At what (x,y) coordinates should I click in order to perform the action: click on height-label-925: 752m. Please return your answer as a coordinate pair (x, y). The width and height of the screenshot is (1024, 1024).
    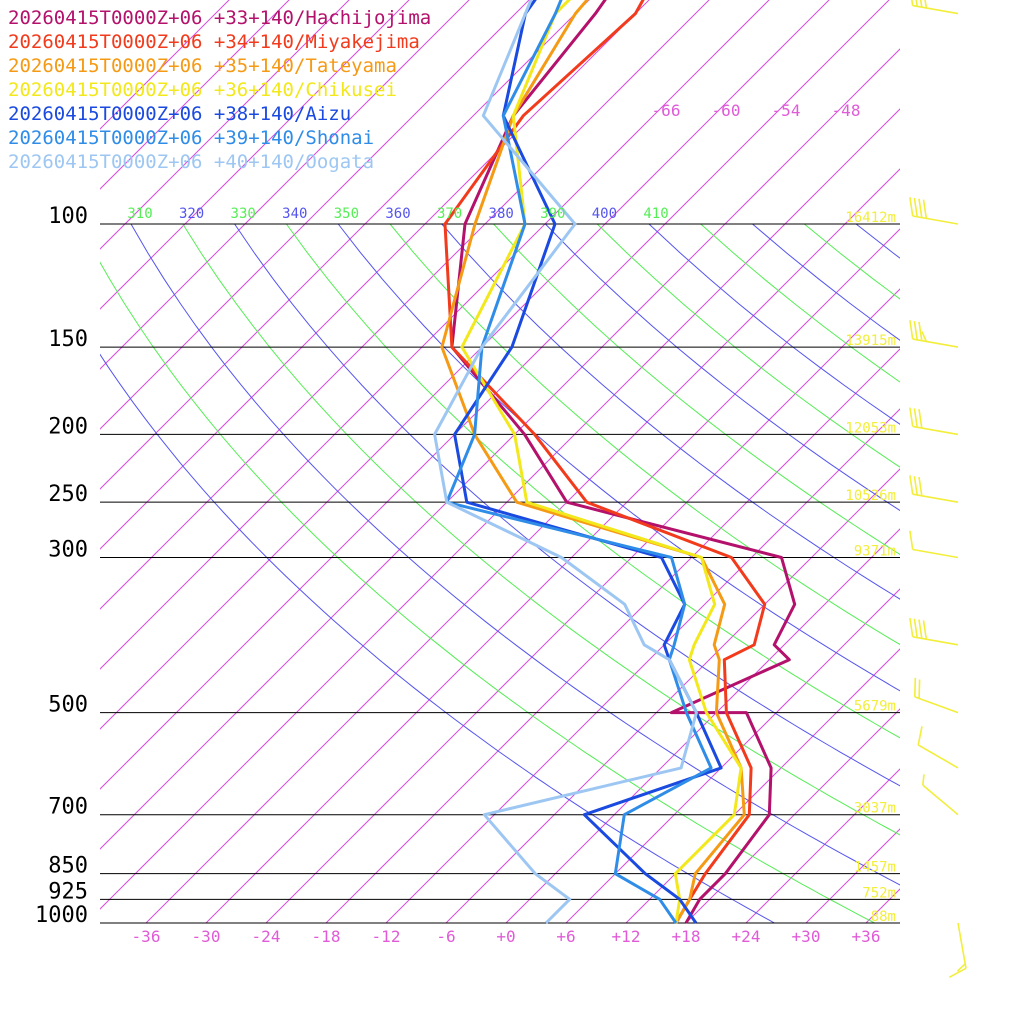
    Looking at the image, I should click on (879, 893).